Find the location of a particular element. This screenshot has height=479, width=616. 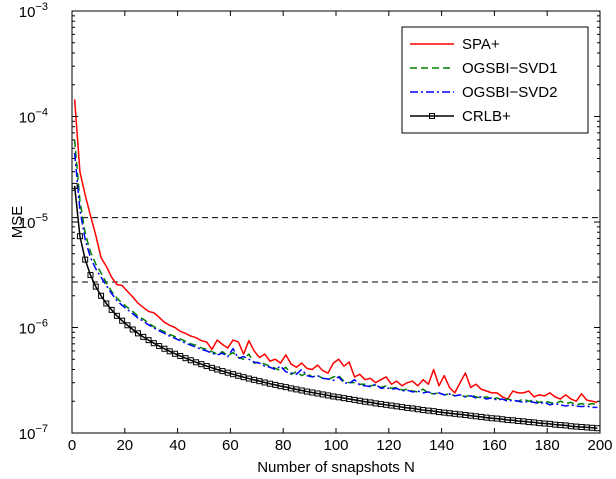

legend-label-ogsbi-svd1: OGSBI−SVD1 is located at coordinates (509, 68).